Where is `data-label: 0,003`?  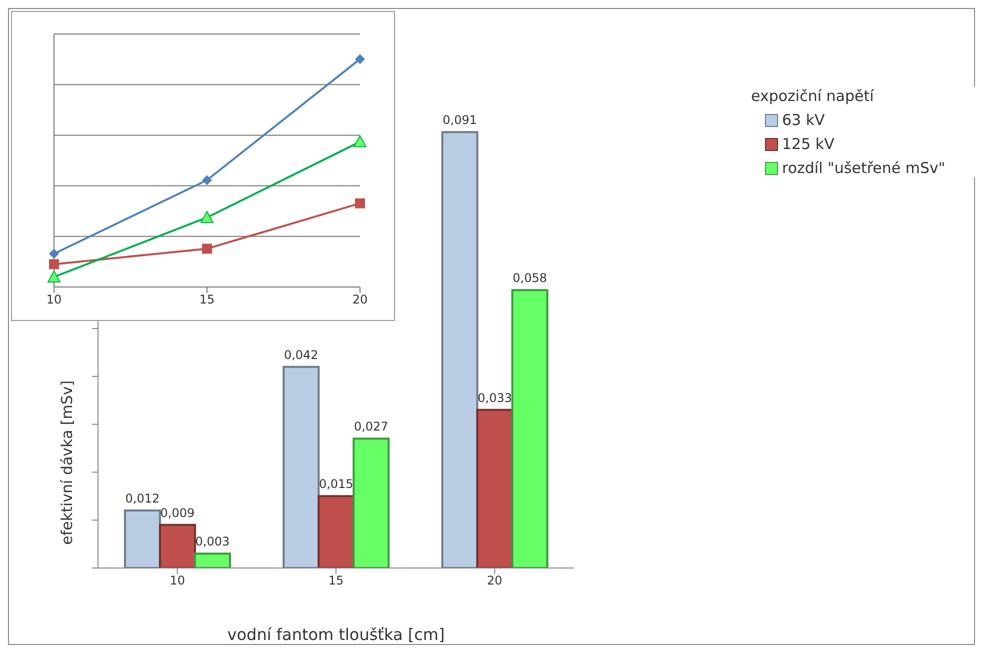
data-label: 0,003 is located at coordinates (212, 541).